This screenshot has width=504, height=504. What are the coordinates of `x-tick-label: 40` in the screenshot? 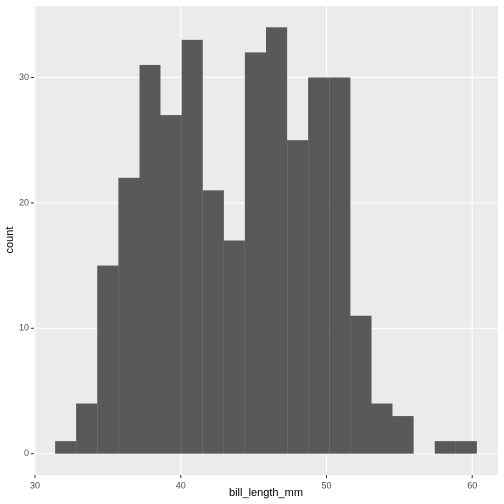 It's located at (181, 485).